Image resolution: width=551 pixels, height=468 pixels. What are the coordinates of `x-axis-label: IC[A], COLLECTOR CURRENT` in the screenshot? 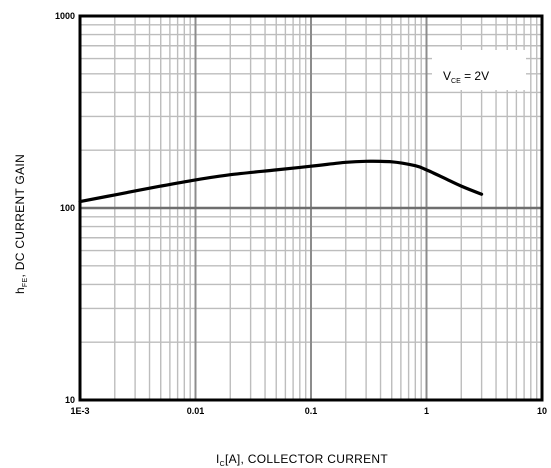 It's located at (302, 460).